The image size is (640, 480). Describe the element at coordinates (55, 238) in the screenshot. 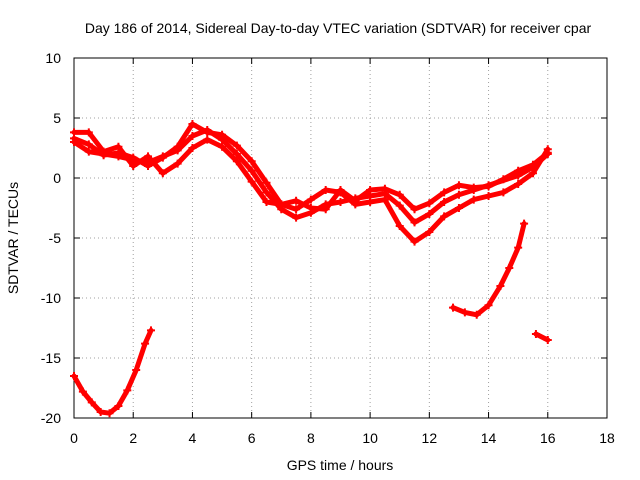

I see `y-tick-label: -5` at that location.